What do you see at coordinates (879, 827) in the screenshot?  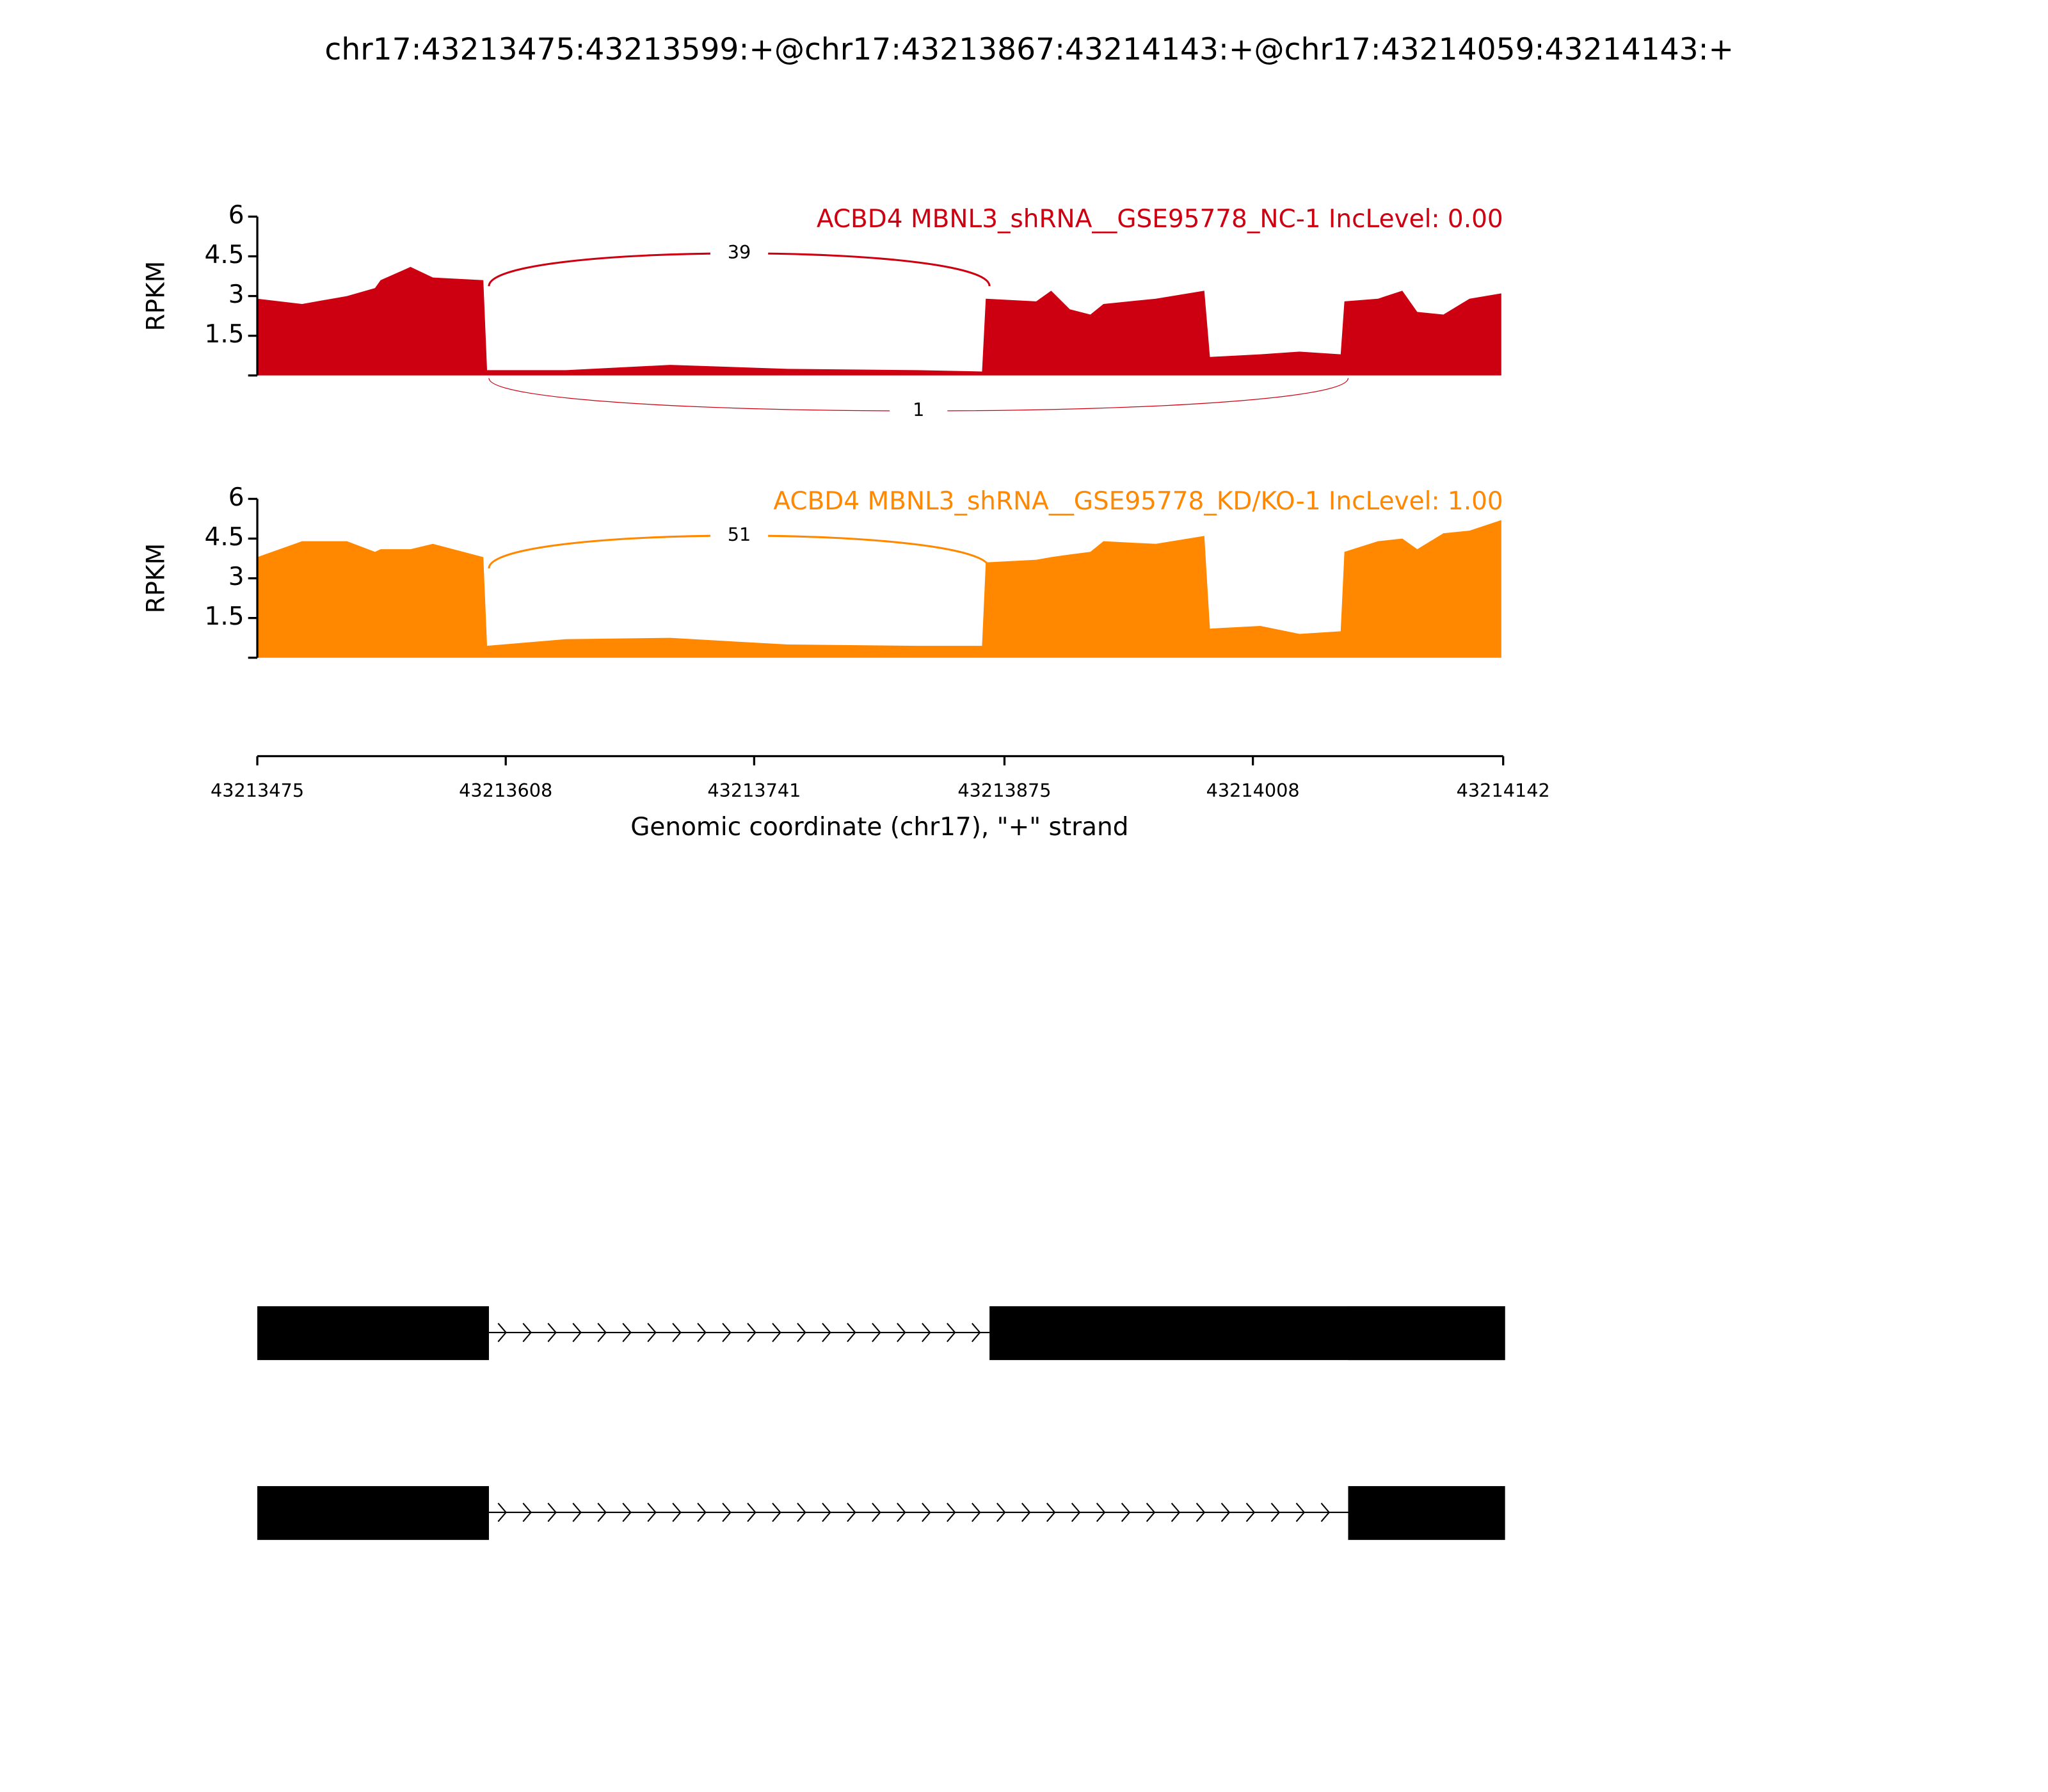 I see `x-axis-label: Genomic coordinate (chr17), "+" strand` at bounding box center [879, 827].